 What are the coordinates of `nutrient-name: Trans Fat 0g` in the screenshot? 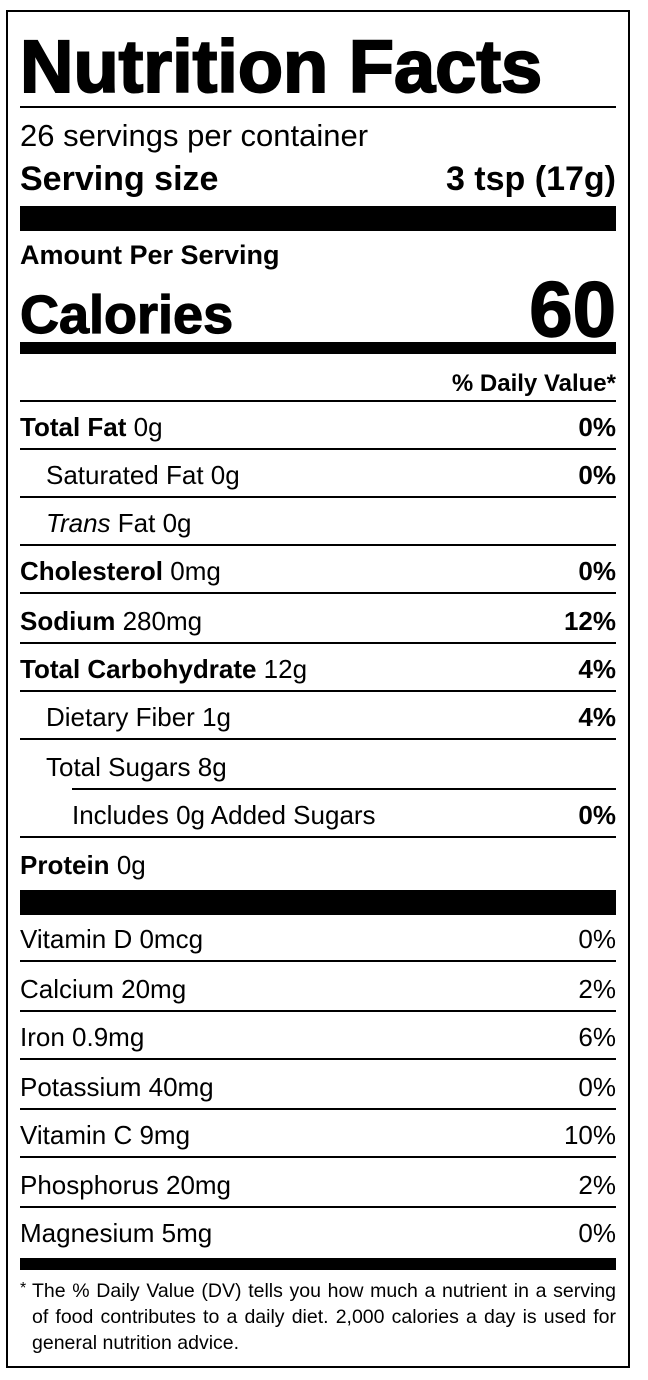 It's located at (119, 523).